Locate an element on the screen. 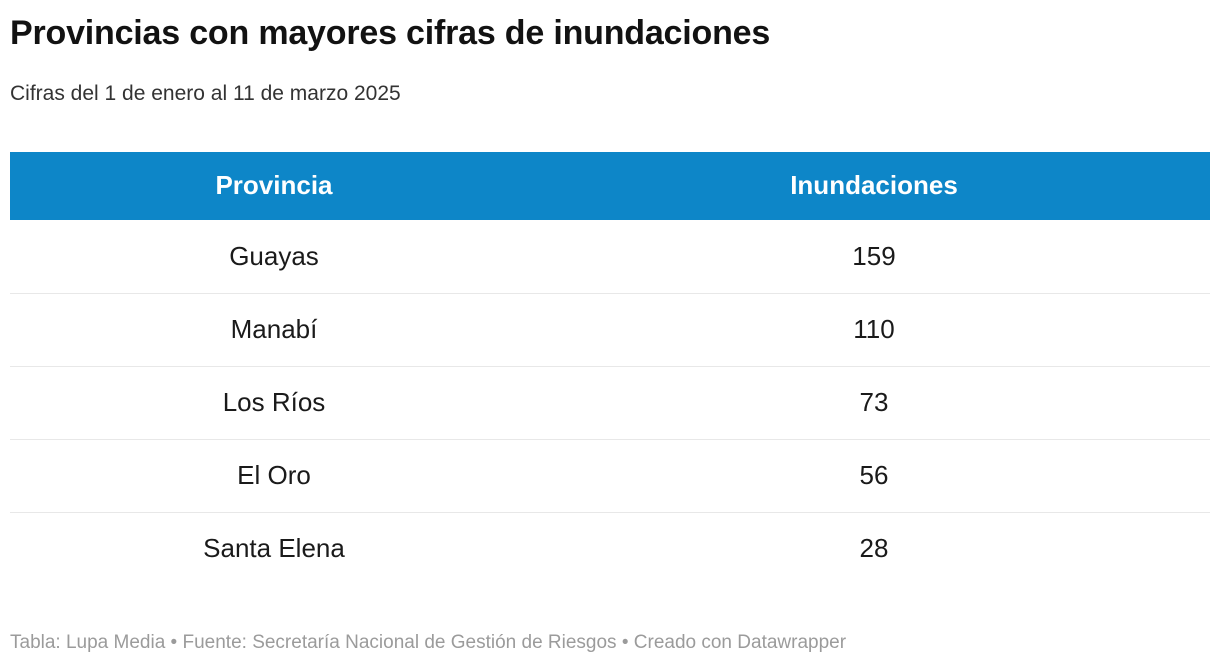 This screenshot has width=1220, height=666. cell-provincia: Los Ríos is located at coordinates (274, 402).